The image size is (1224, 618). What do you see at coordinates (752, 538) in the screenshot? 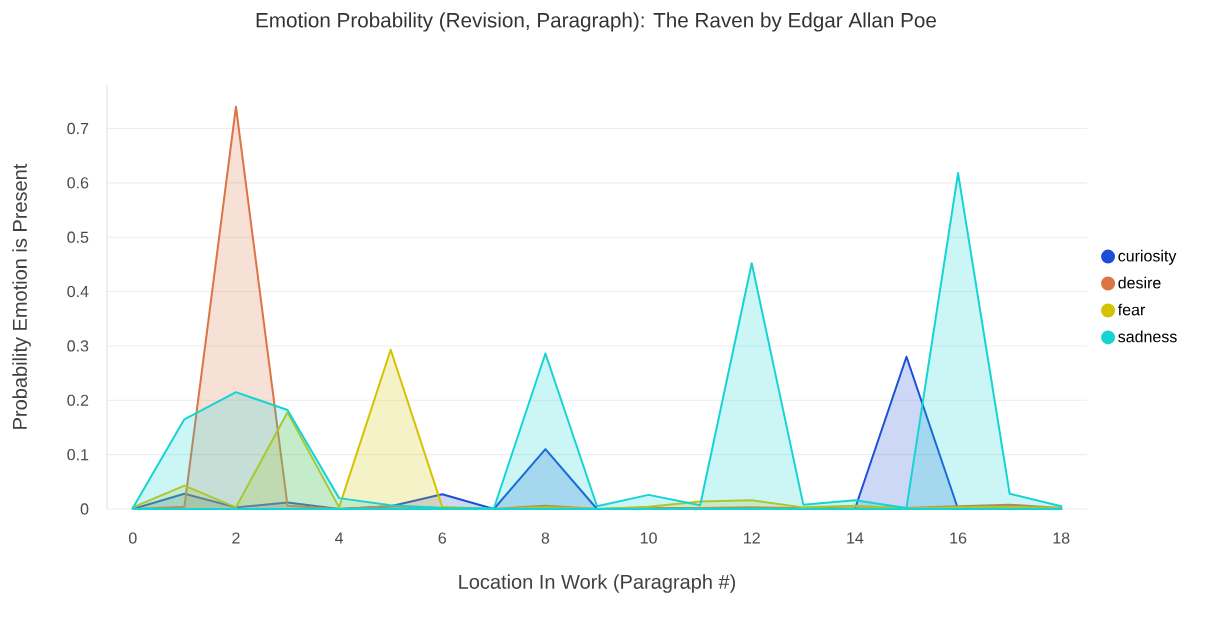
I see `x-tick-label: 12` at bounding box center [752, 538].